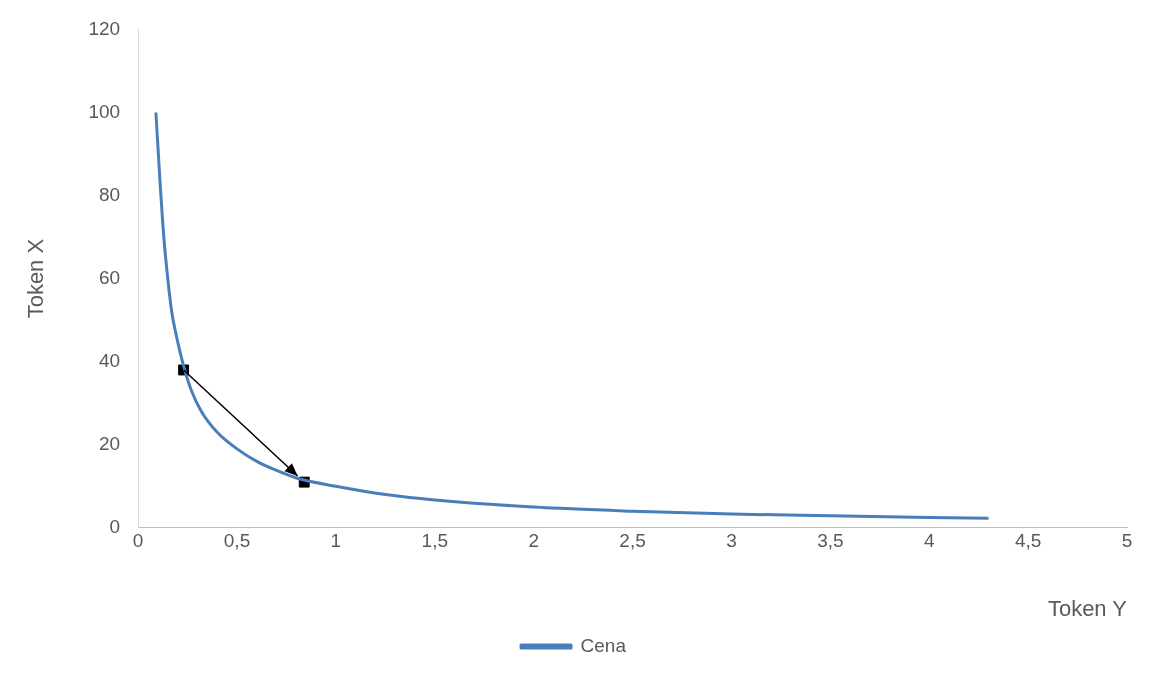 This screenshot has width=1149, height=676. Describe the element at coordinates (1028, 541) in the screenshot. I see `x-tick-label: 4,5` at that location.